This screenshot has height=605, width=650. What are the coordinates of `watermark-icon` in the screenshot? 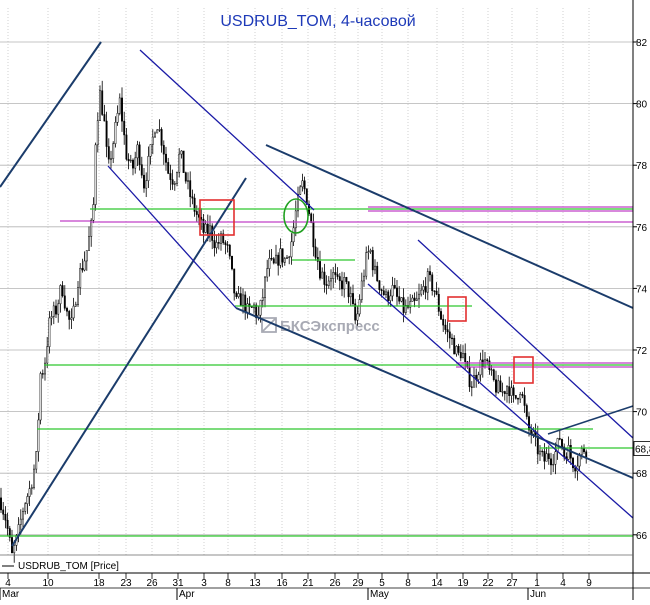 It's located at (269, 325).